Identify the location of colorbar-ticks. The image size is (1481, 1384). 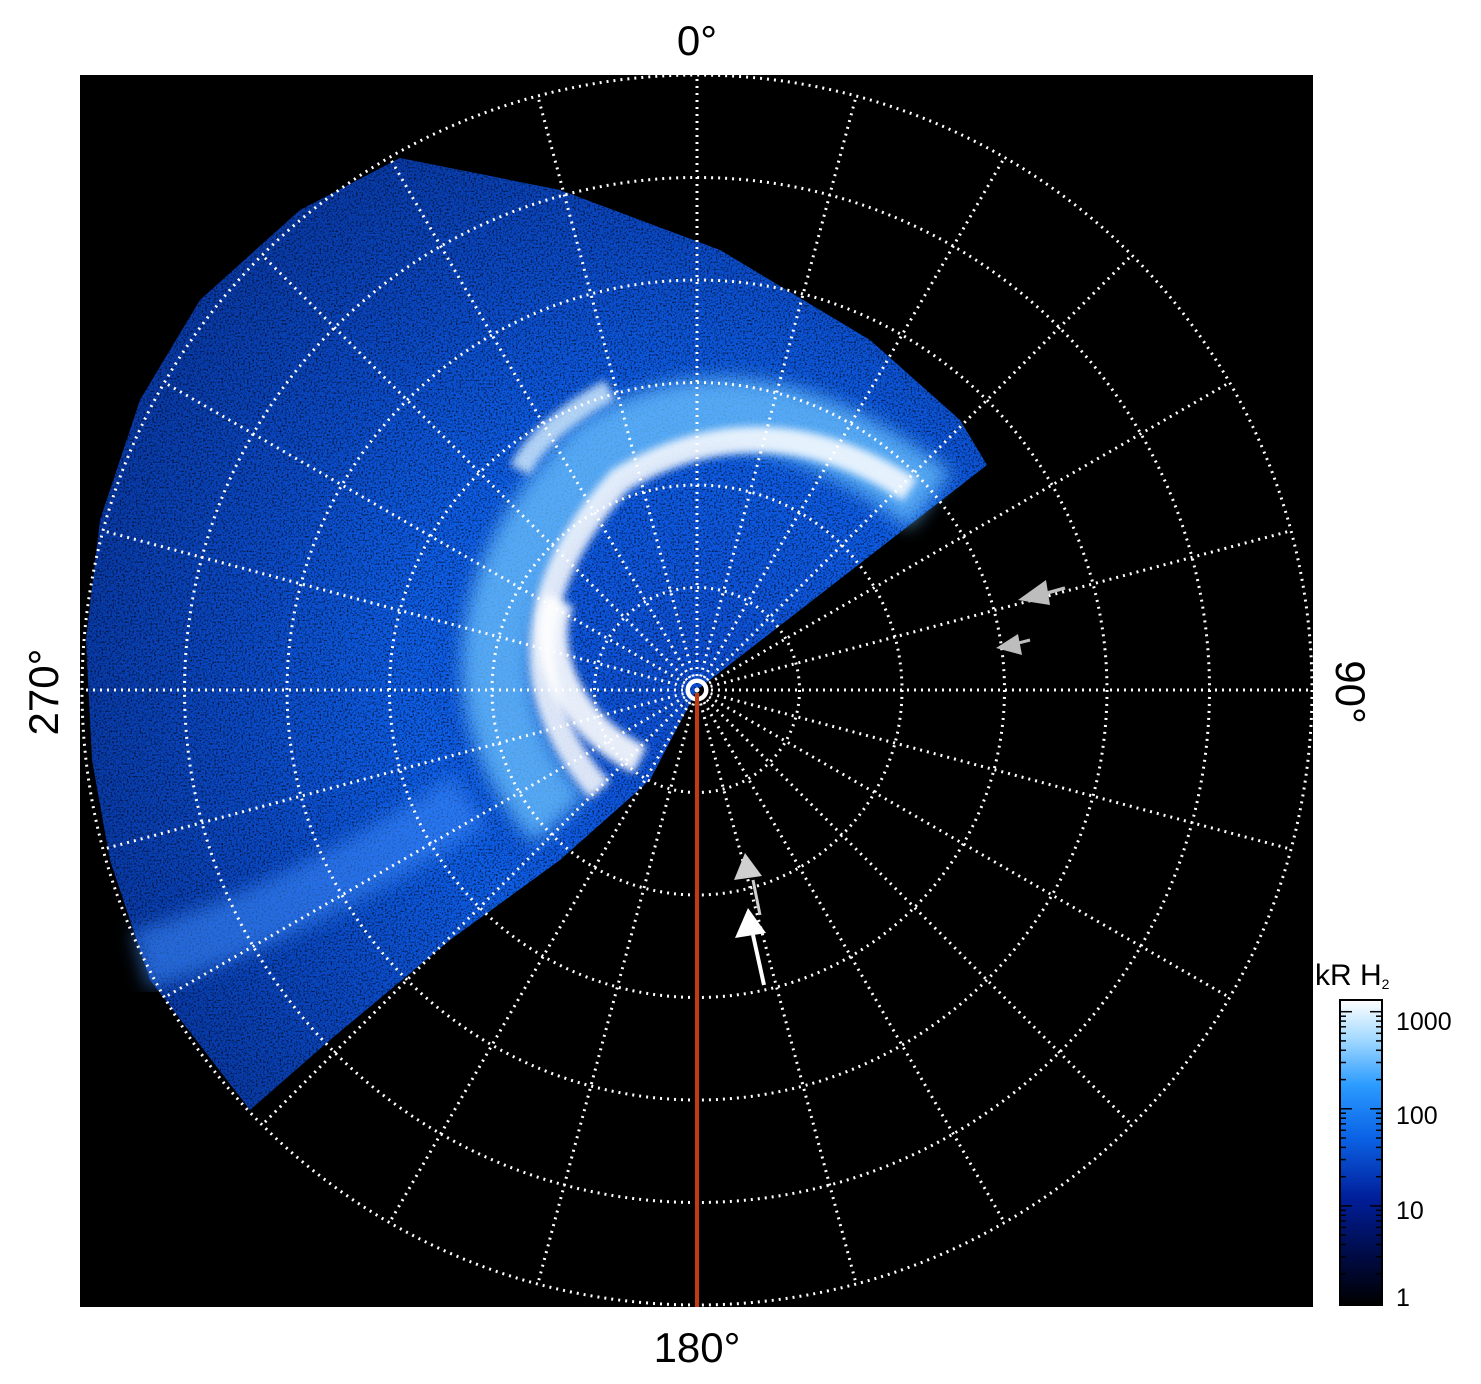
(1361, 1157).